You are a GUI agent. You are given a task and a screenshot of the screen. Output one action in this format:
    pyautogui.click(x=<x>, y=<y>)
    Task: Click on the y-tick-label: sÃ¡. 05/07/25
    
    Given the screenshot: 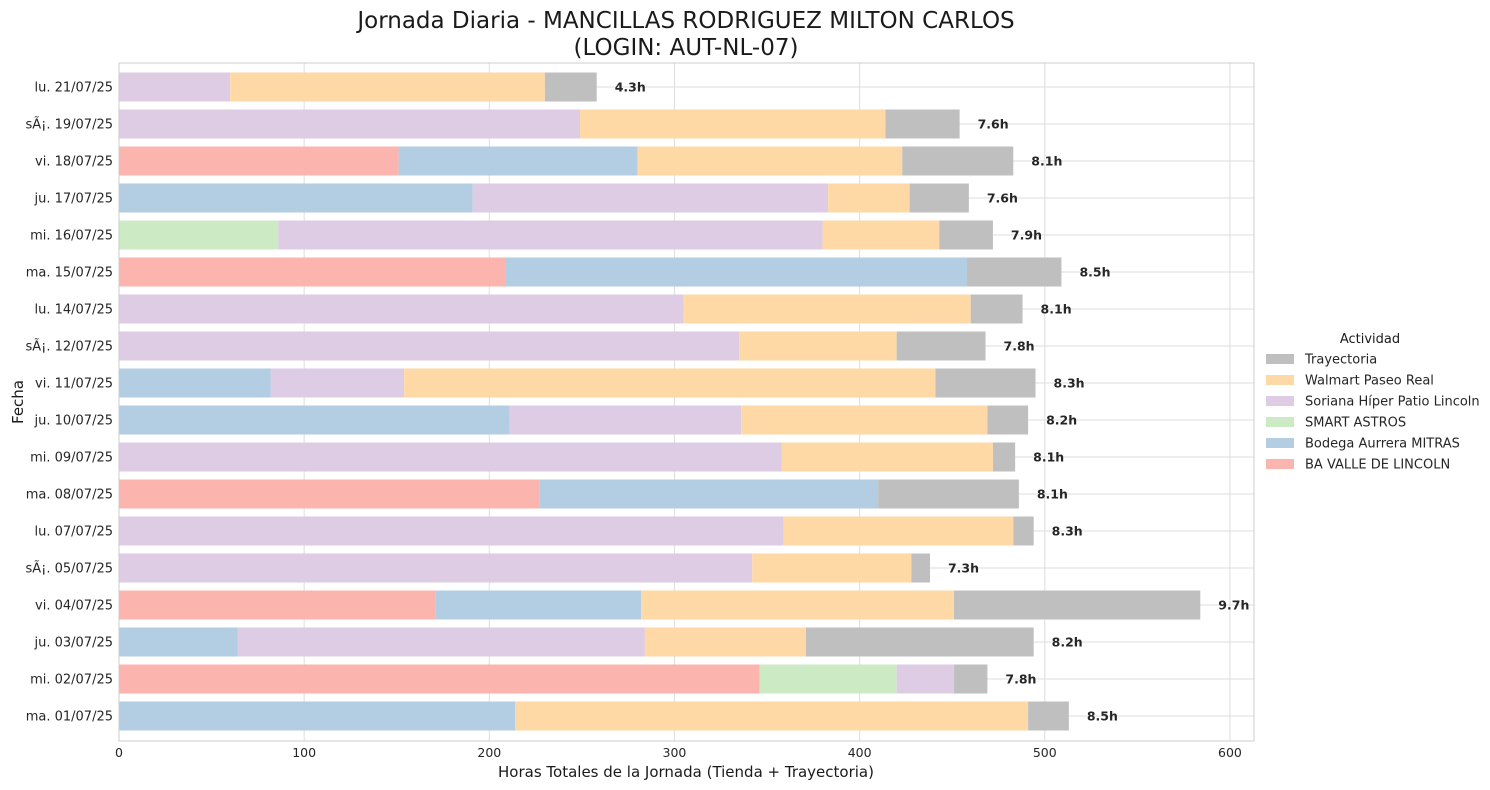 What is the action you would take?
    pyautogui.click(x=69, y=569)
    